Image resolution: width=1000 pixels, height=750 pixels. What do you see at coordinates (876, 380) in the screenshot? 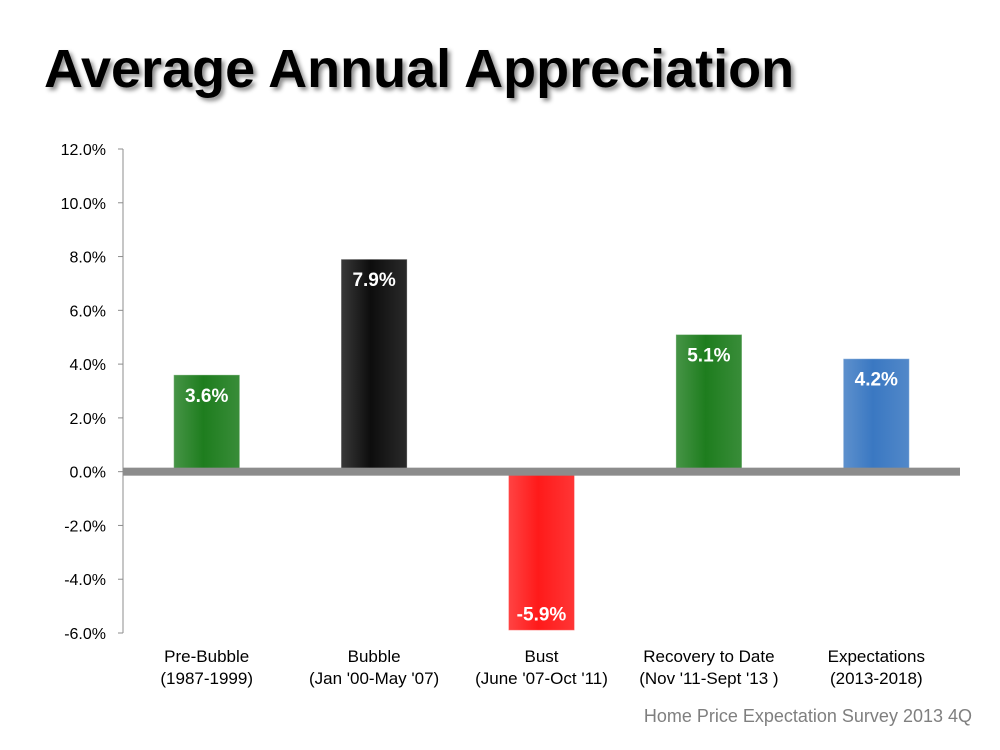
I see `data-label: 4.2%` at bounding box center [876, 380].